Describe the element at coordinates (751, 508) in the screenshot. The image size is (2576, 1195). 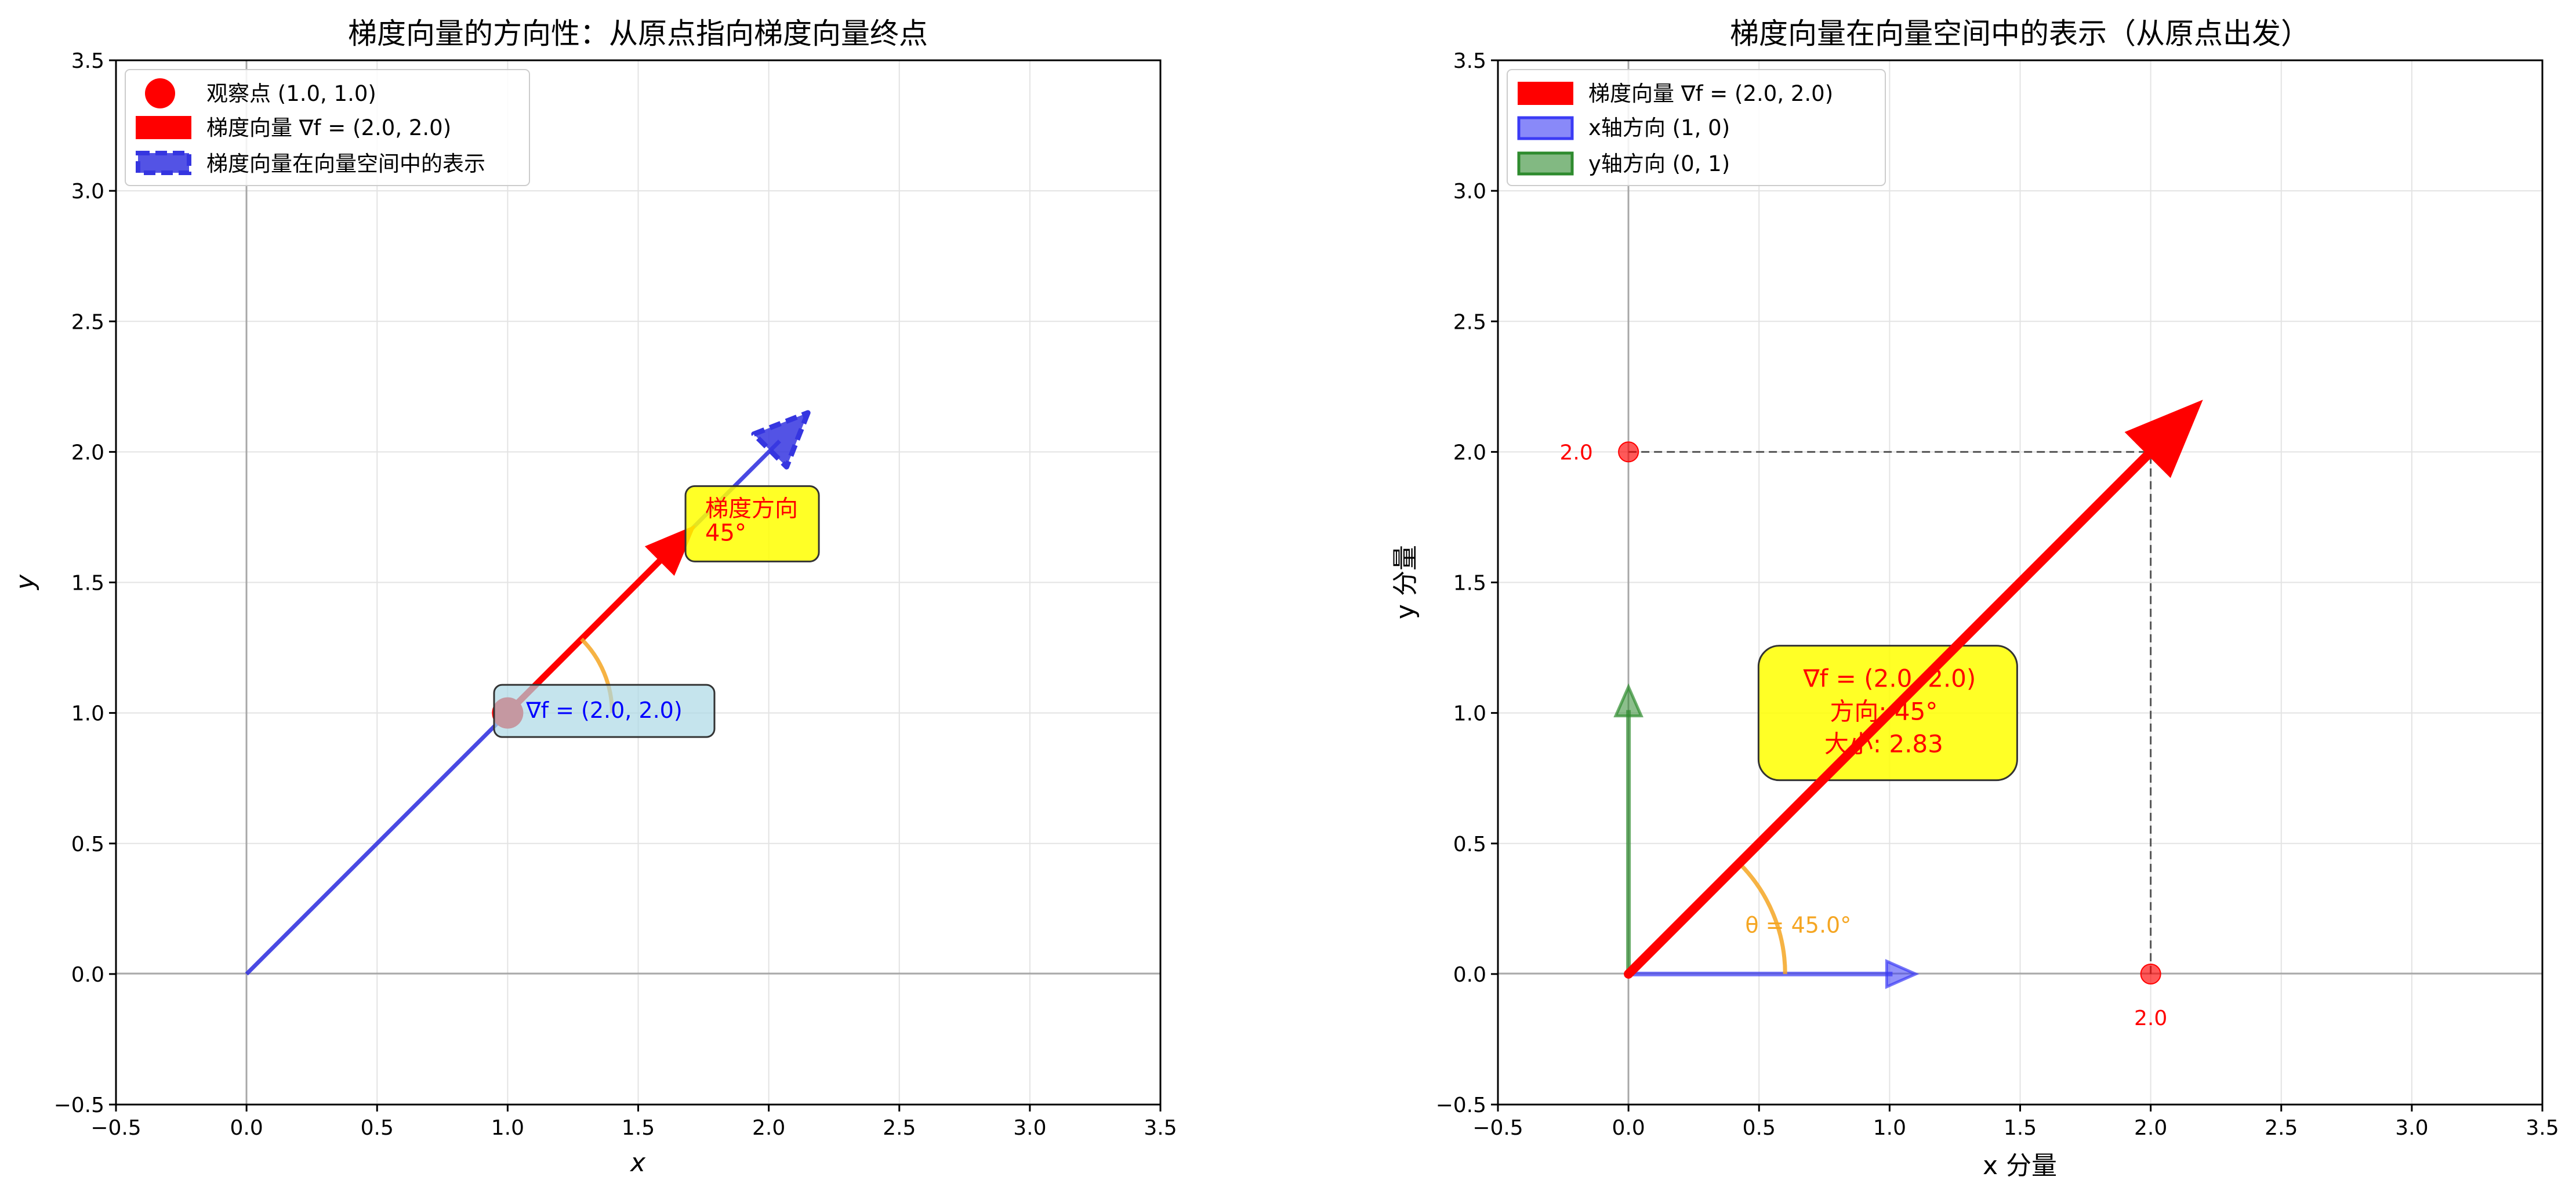
I see `annotation-text-direction-0: 梯度方向` at that location.